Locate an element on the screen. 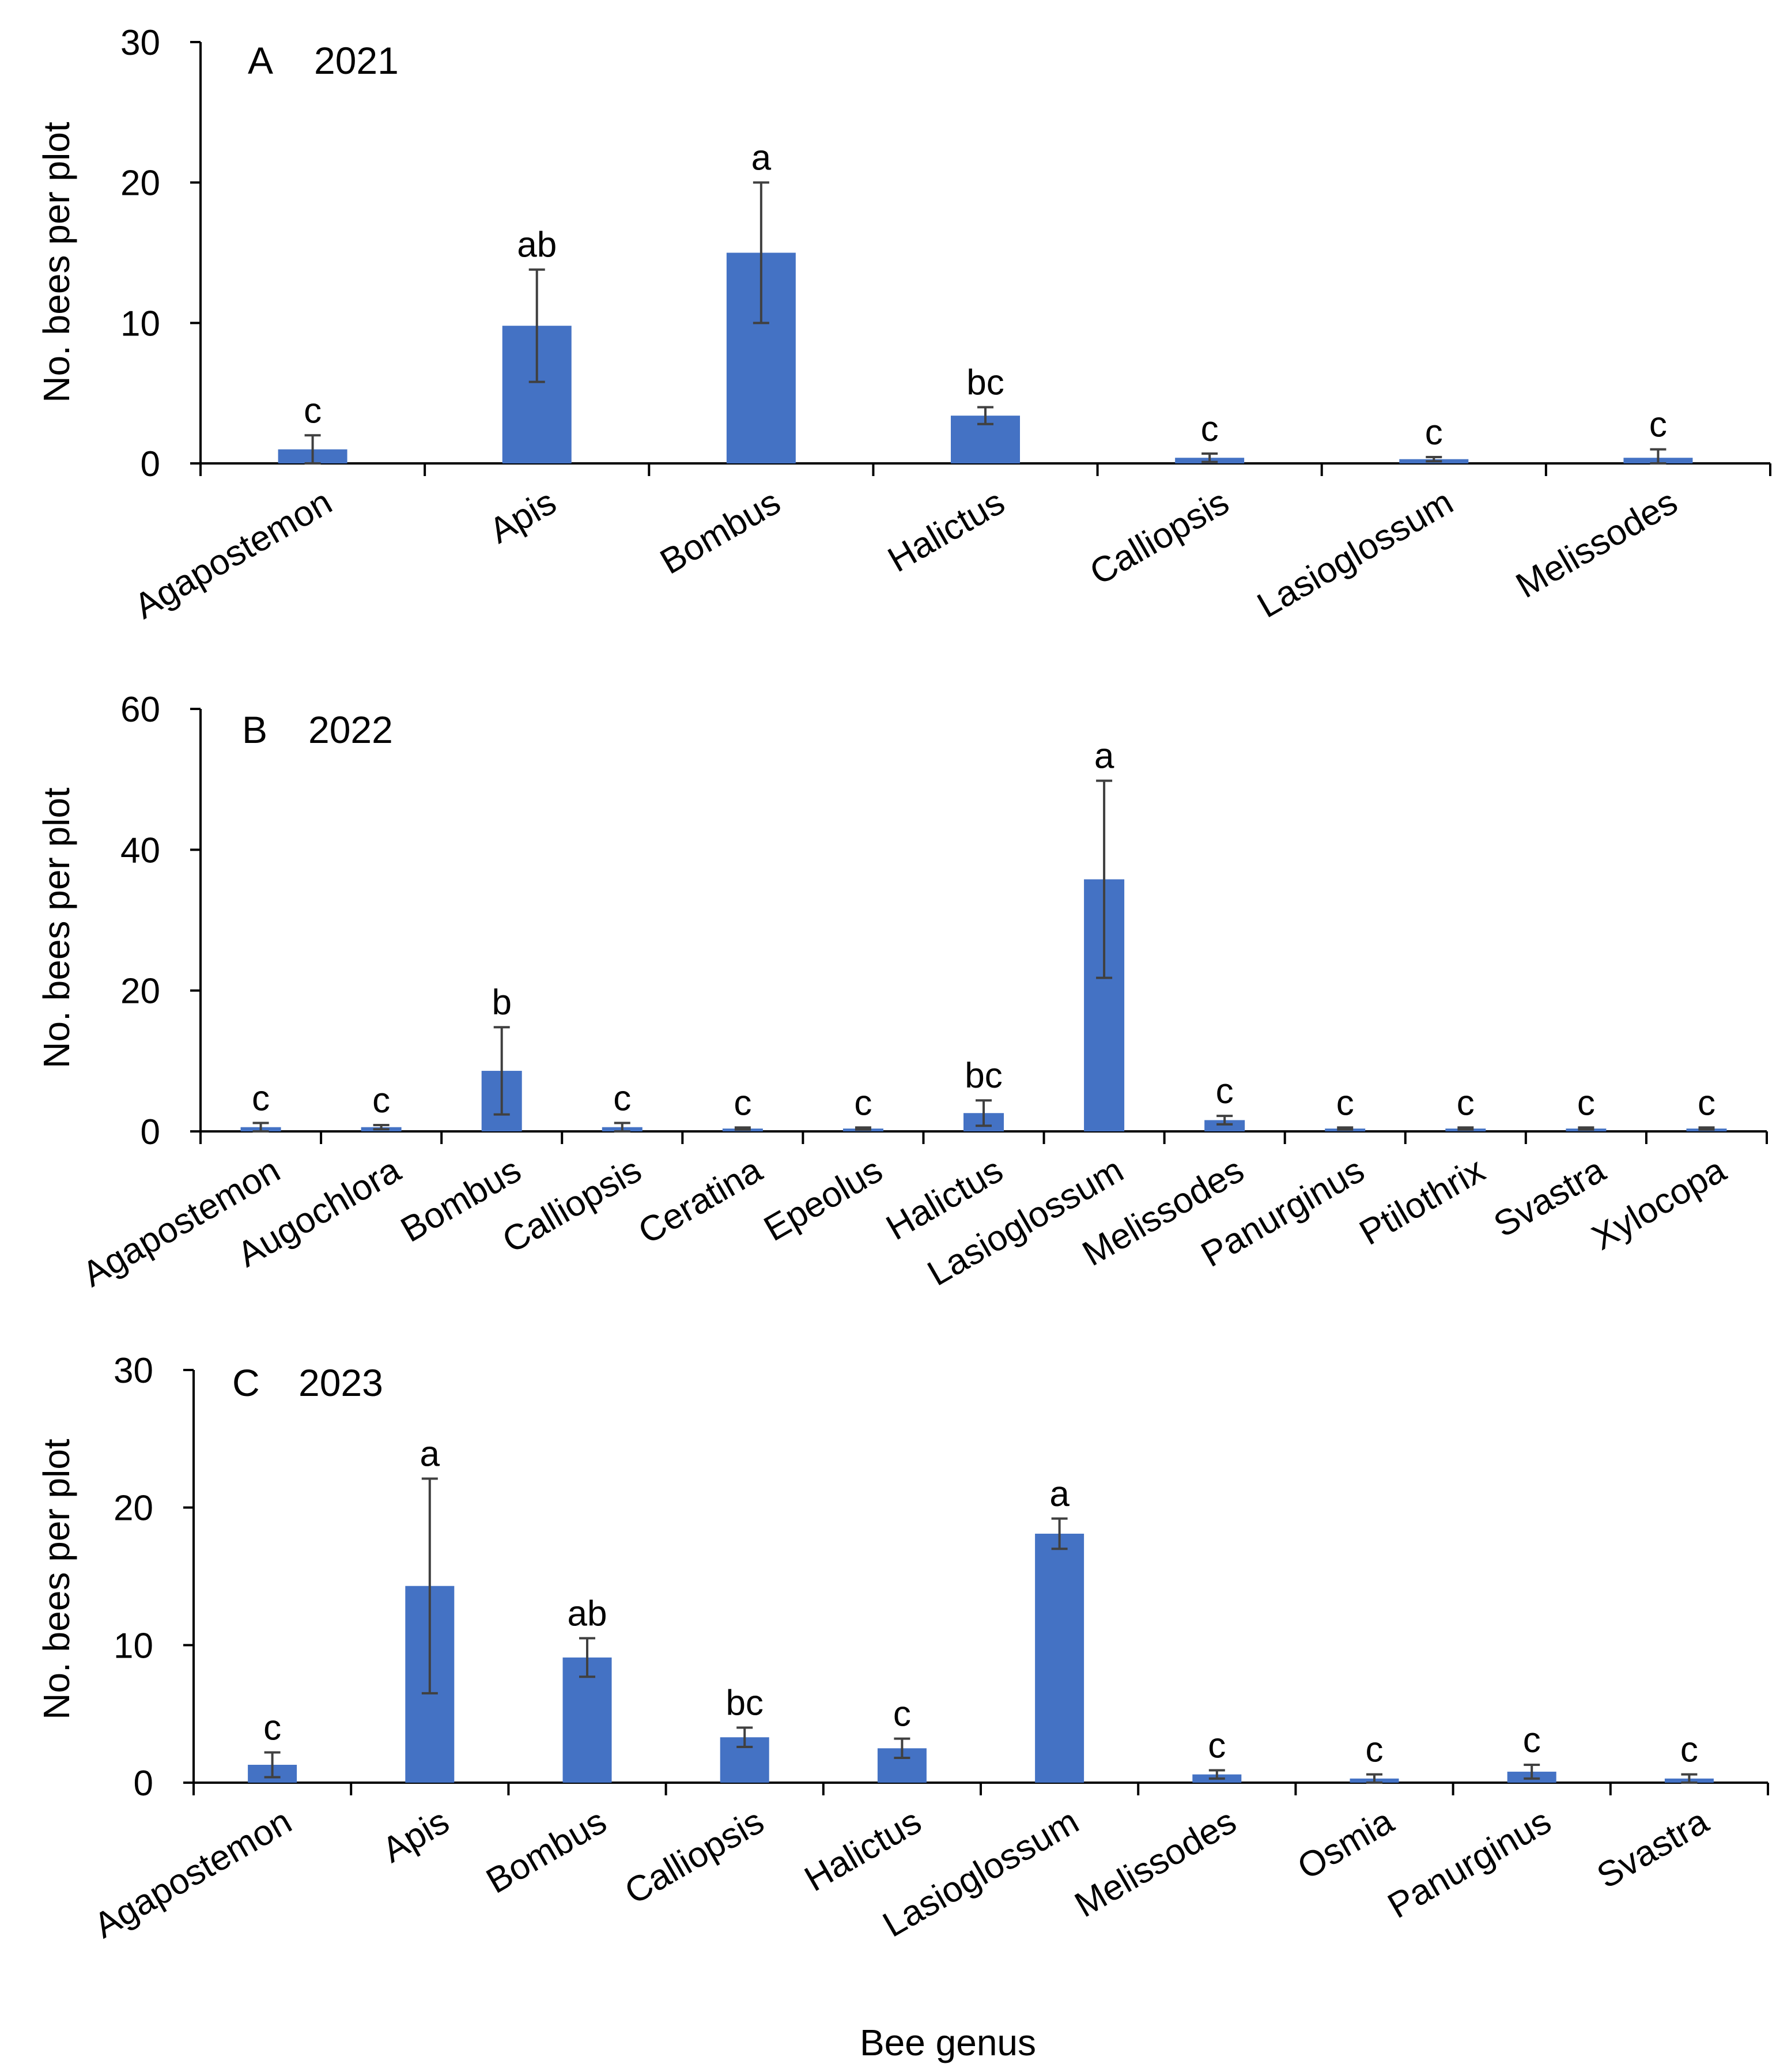  y-tick-label: 60 is located at coordinates (140, 710).